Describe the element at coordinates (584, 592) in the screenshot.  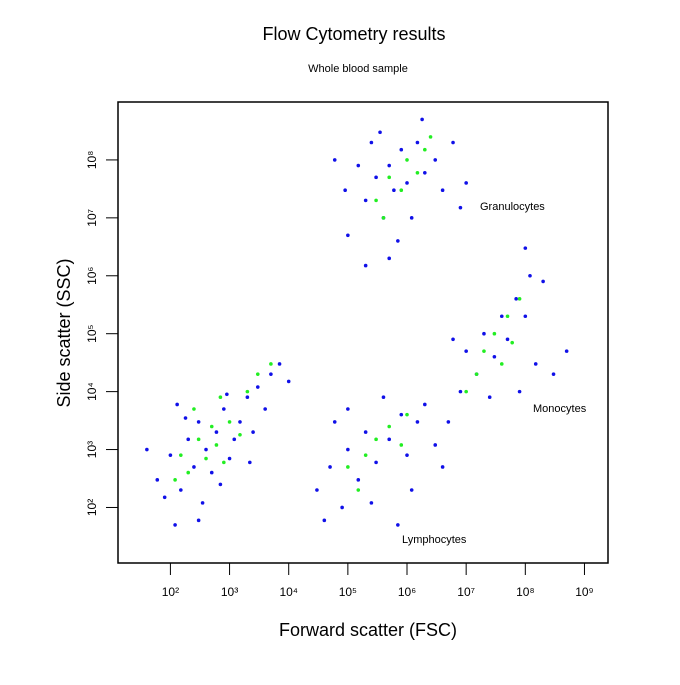
I see `x-tick-label: 10⁹` at that location.